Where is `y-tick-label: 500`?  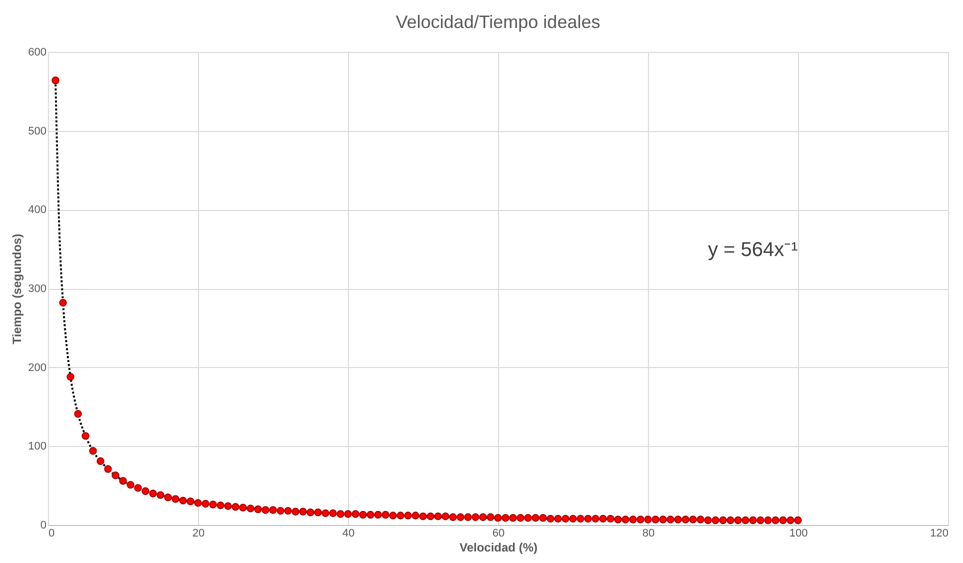 y-tick-label: 500 is located at coordinates (37, 131).